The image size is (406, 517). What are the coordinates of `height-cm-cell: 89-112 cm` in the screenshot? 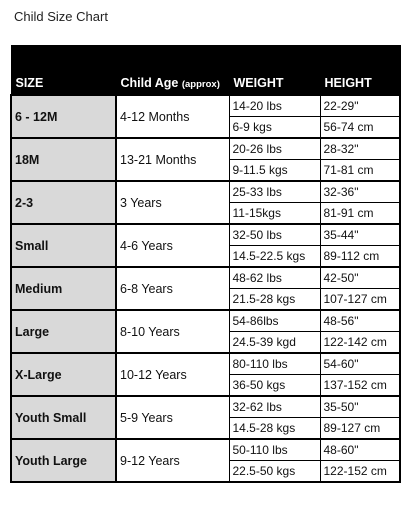 It's located at (360, 256).